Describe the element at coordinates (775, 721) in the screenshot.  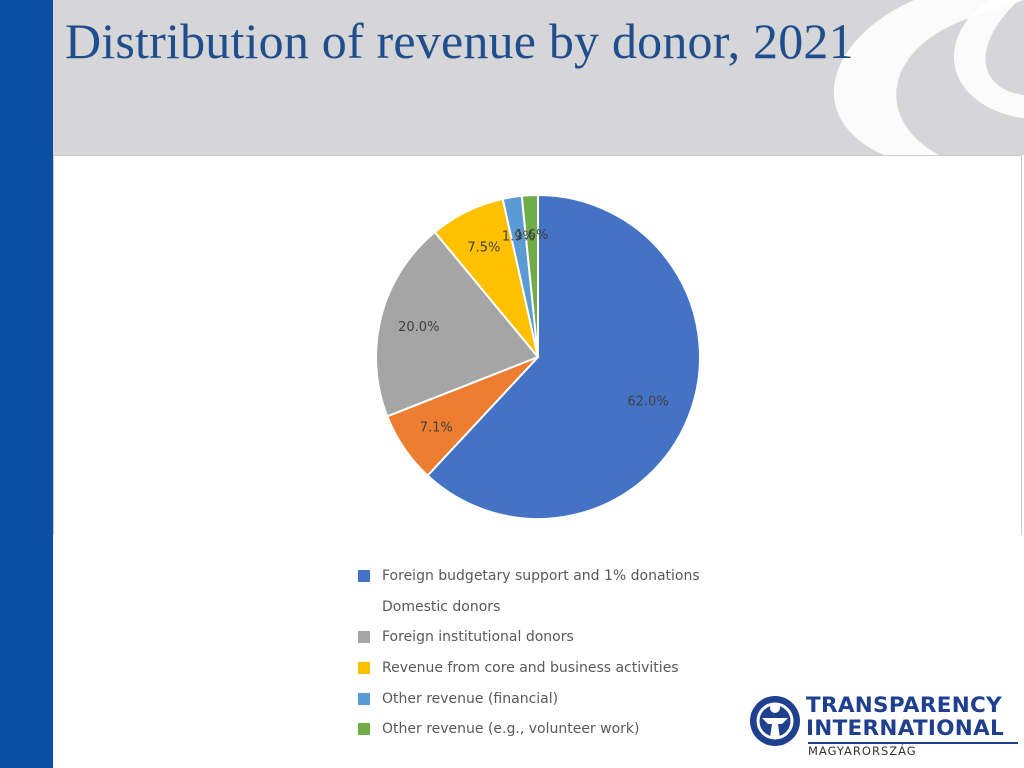
I see `ti-emblem-icon` at that location.